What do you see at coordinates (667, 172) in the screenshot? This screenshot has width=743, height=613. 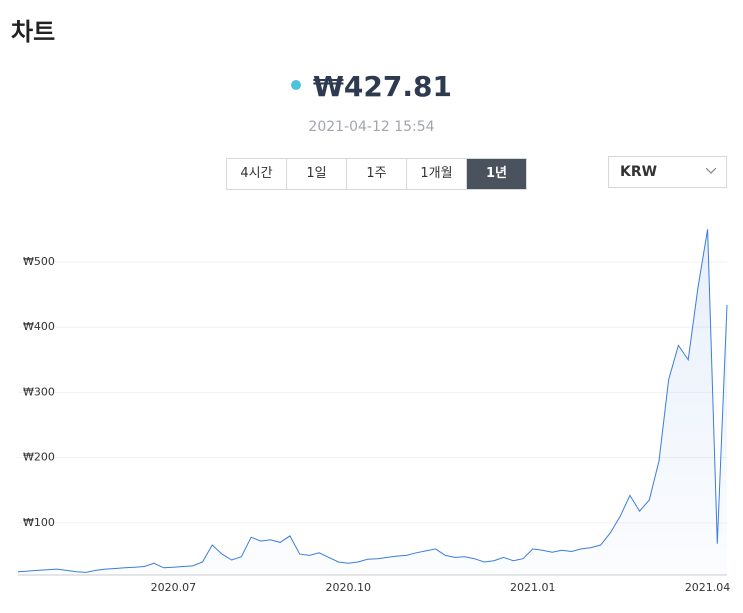 I see `currency-select: KRW` at bounding box center [667, 172].